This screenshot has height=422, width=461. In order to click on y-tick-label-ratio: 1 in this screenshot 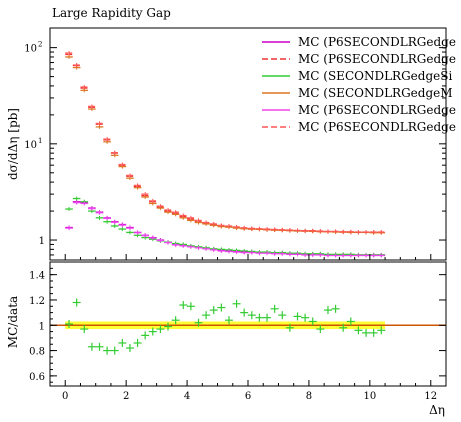, I will do `click(42, 326)`.